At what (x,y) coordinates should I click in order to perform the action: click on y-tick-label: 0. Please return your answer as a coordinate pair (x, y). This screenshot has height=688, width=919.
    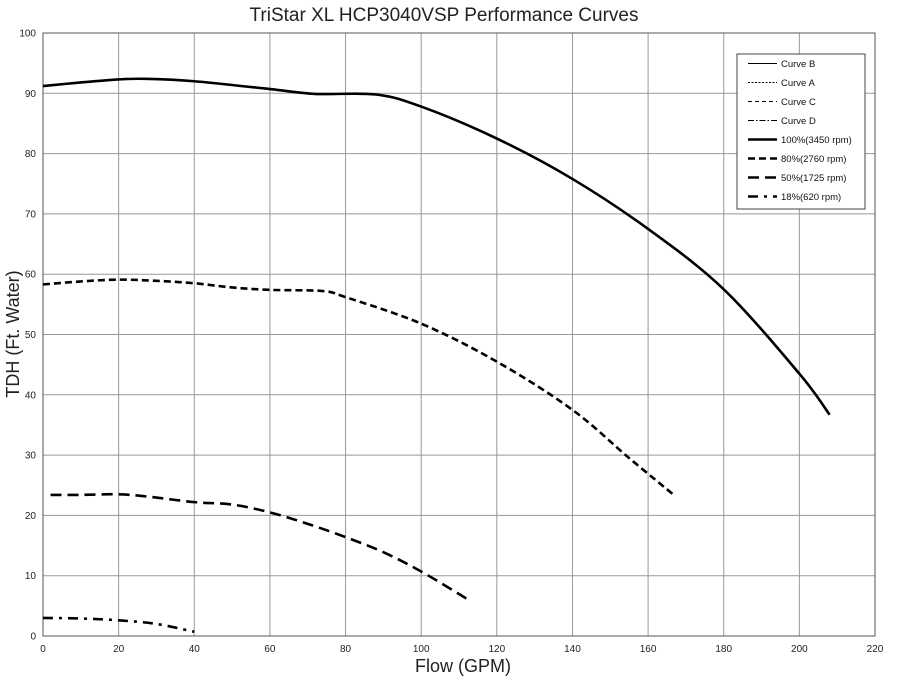
    Looking at the image, I should click on (33, 637).